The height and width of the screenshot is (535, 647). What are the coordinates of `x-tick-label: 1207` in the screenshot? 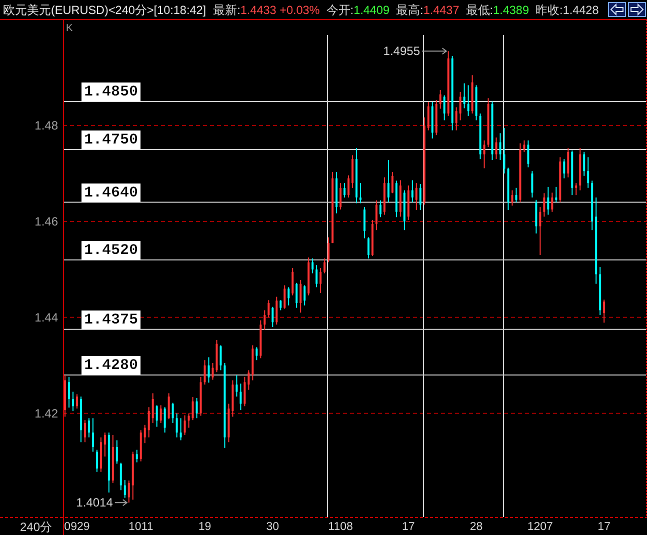 It's located at (540, 527).